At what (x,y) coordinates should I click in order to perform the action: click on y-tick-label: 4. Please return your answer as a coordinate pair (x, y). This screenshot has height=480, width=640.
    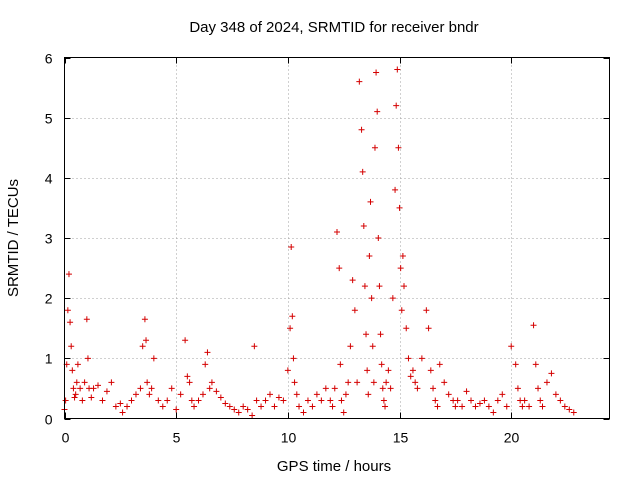
    Looking at the image, I should click on (49, 179).